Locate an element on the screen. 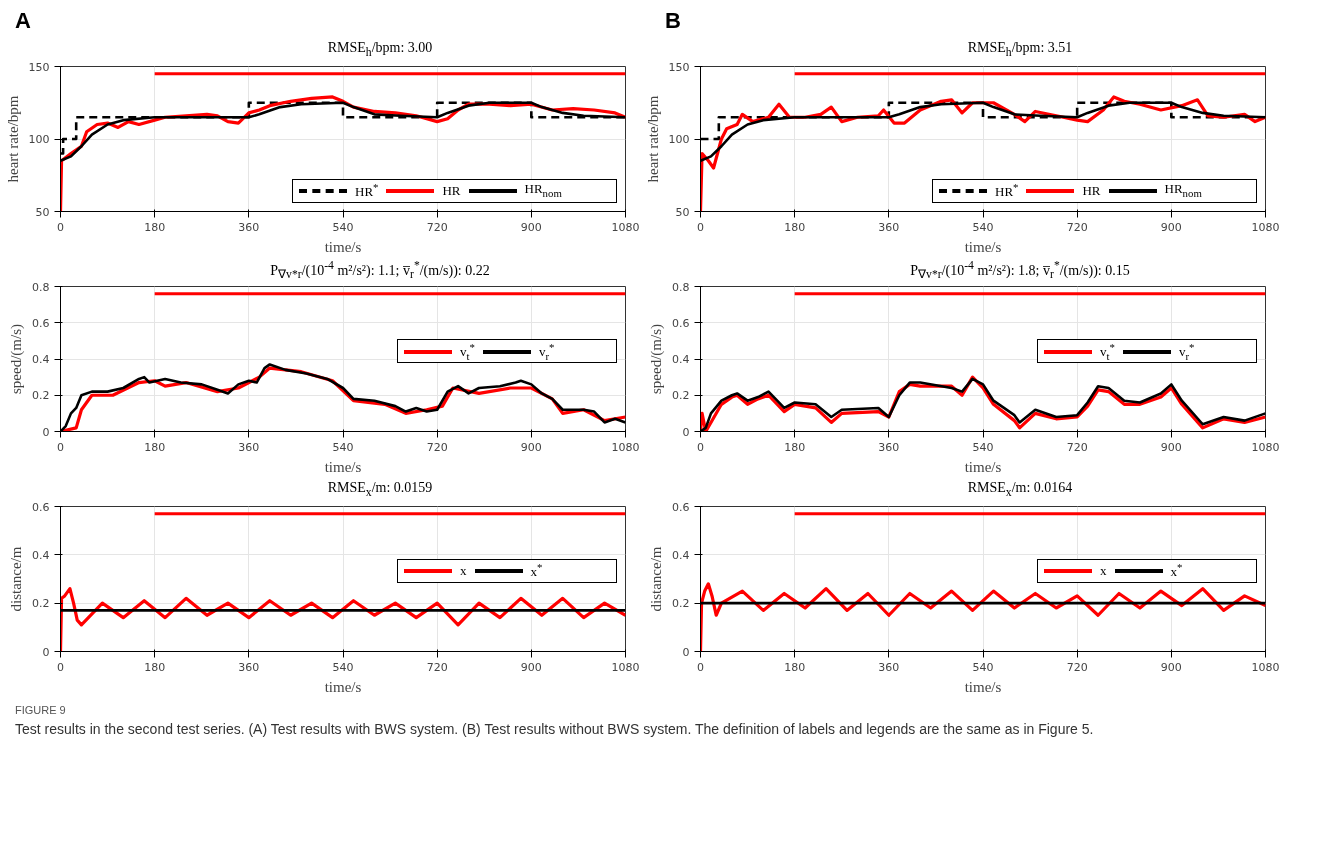  chart-title: RMSE$_{x}$/m: 0.0164 is located at coordinates (1020, 490).